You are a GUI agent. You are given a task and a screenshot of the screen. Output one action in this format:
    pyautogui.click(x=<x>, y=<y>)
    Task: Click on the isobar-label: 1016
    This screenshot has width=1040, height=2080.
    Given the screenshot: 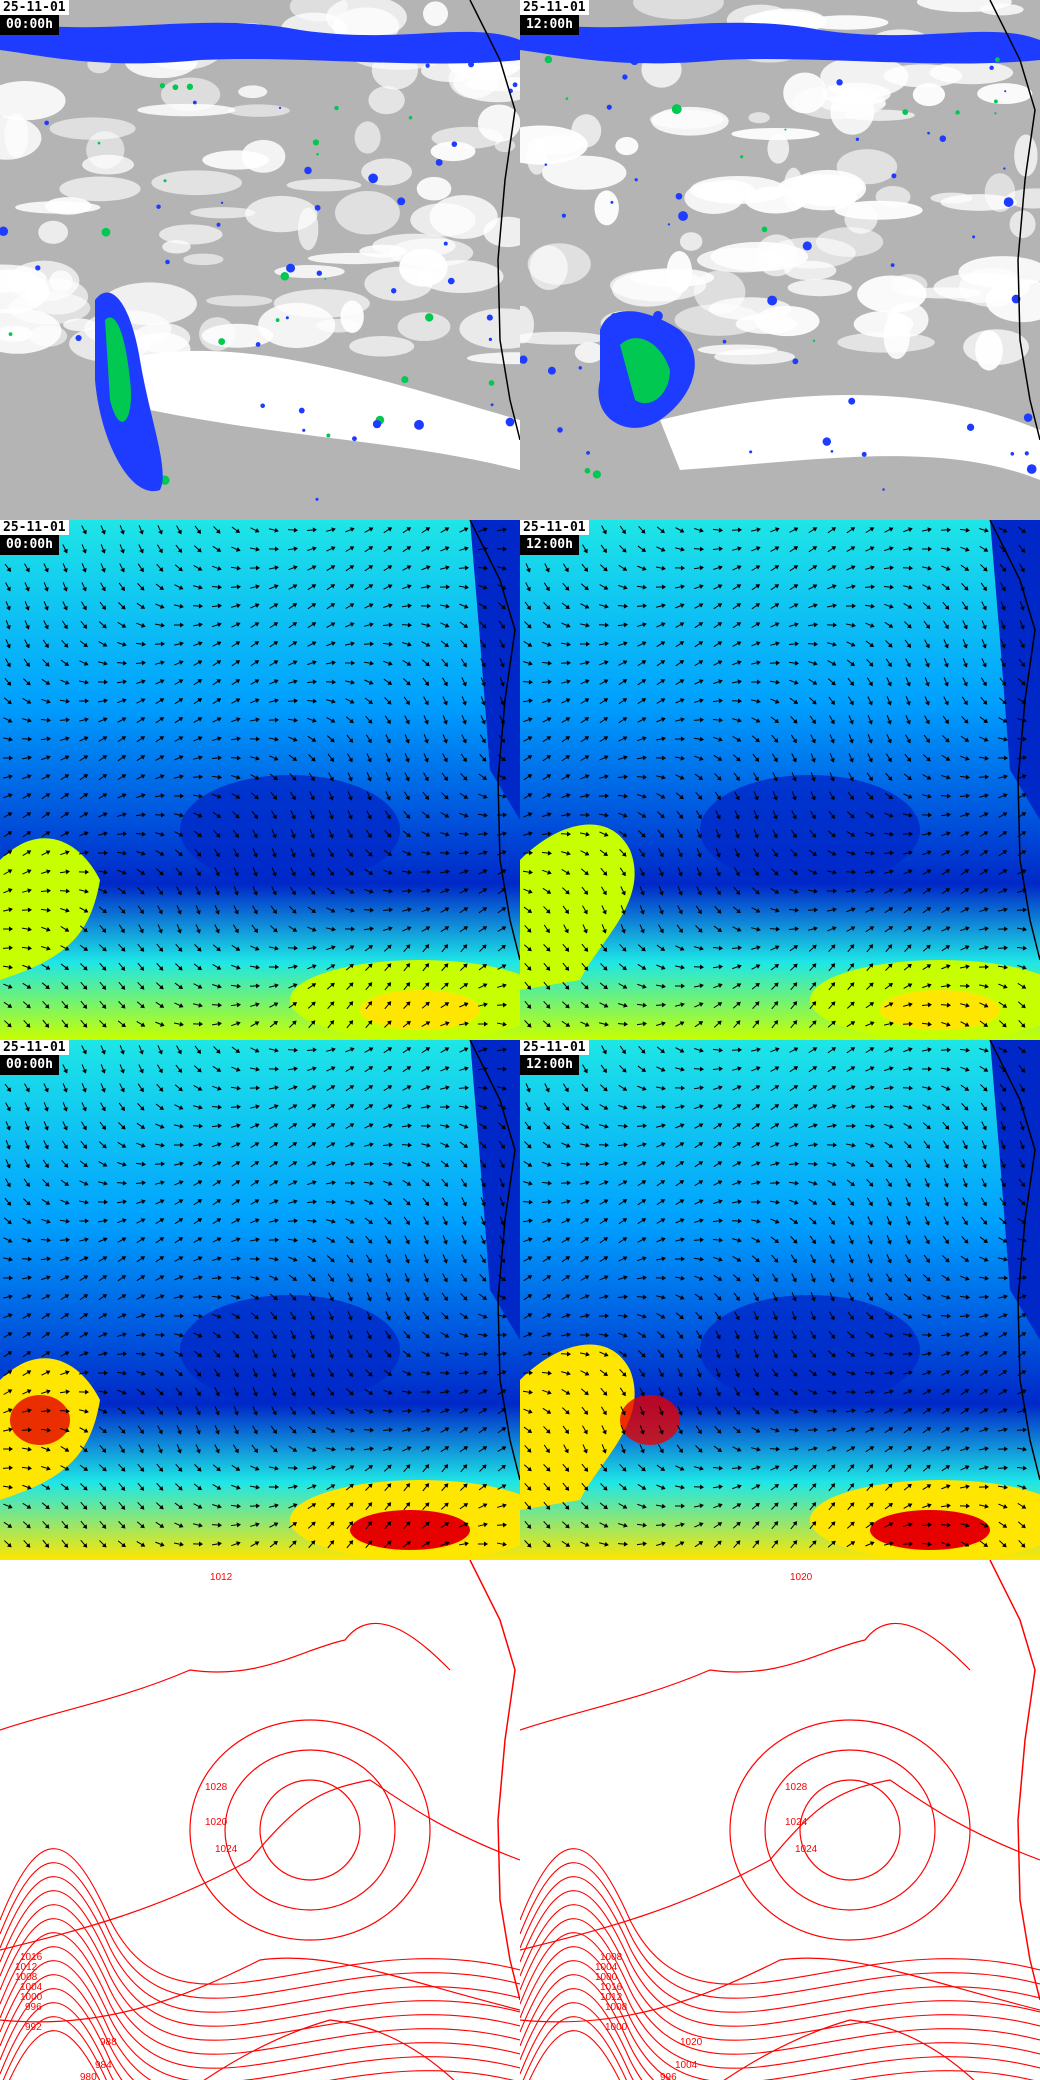 What is the action you would take?
    pyautogui.click(x=31, y=1957)
    